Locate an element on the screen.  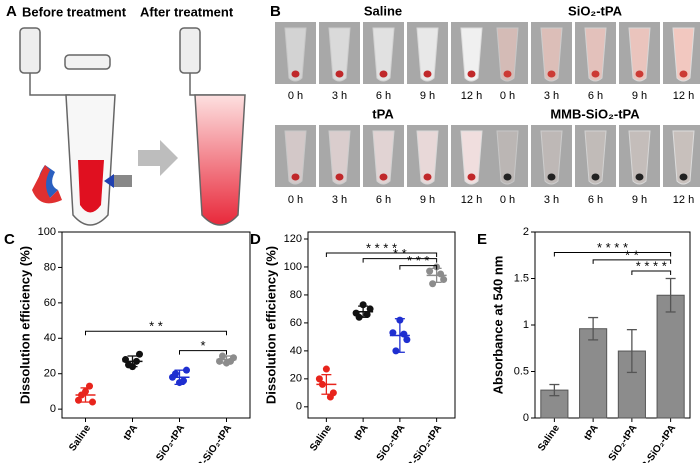
group-title: tPA is located at coordinates (383, 113).